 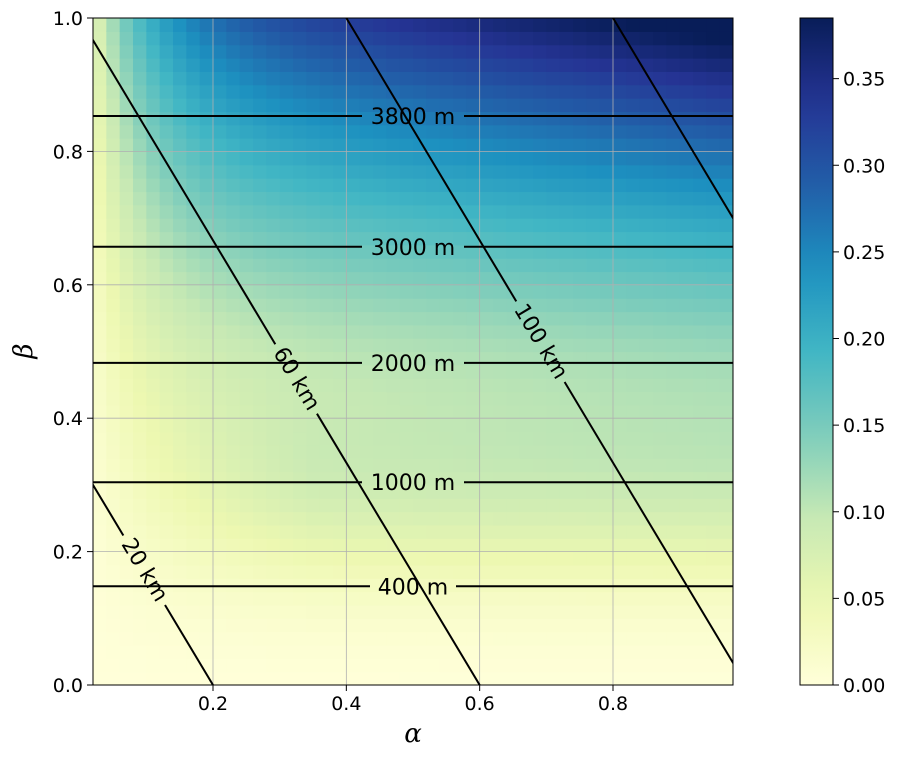 What do you see at coordinates (68, 286) in the screenshot?
I see `y-tick-label: 0.6` at bounding box center [68, 286].